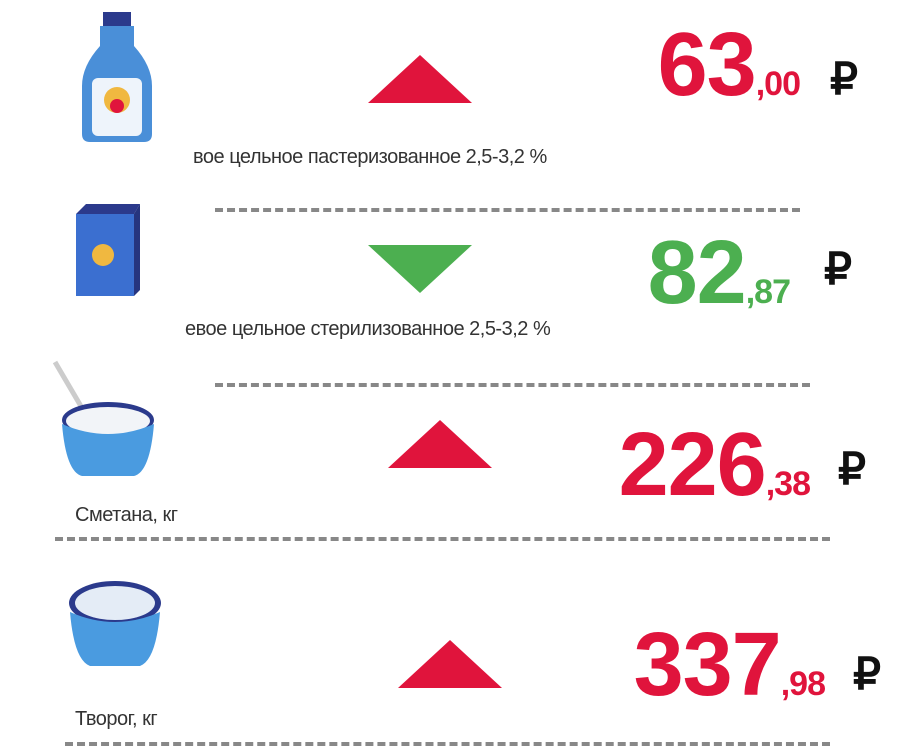 The width and height of the screenshot is (897, 754). I want to click on price-integer: 63, so click(707, 65).